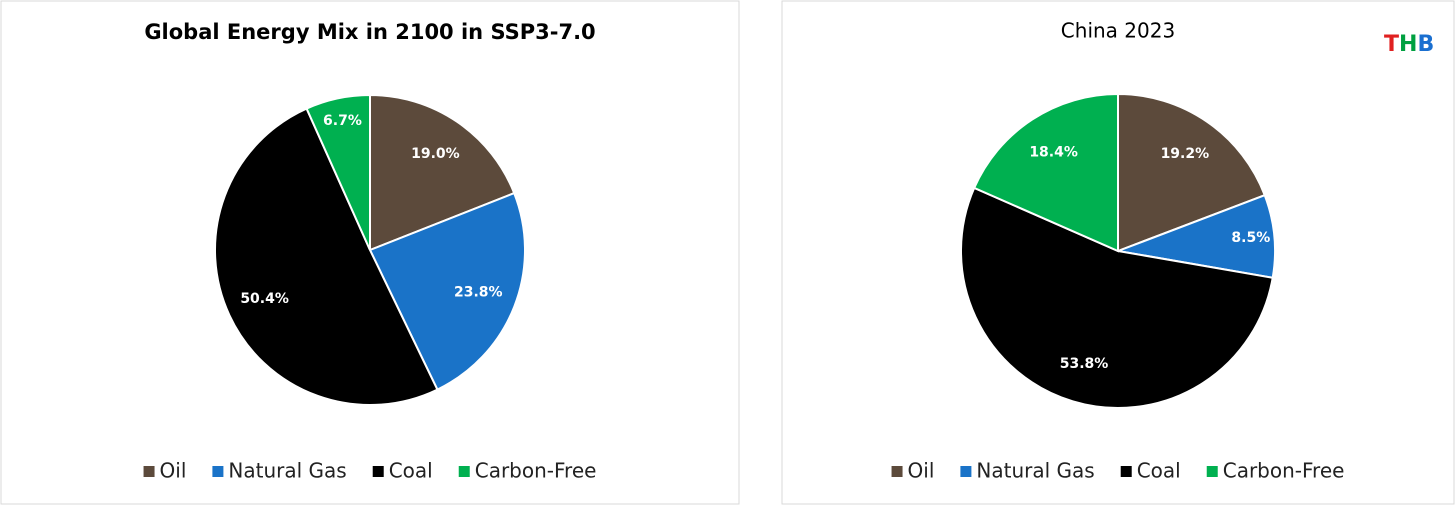 Image resolution: width=1456 pixels, height=507 pixels. I want to click on value-label: 50.4%, so click(264, 299).